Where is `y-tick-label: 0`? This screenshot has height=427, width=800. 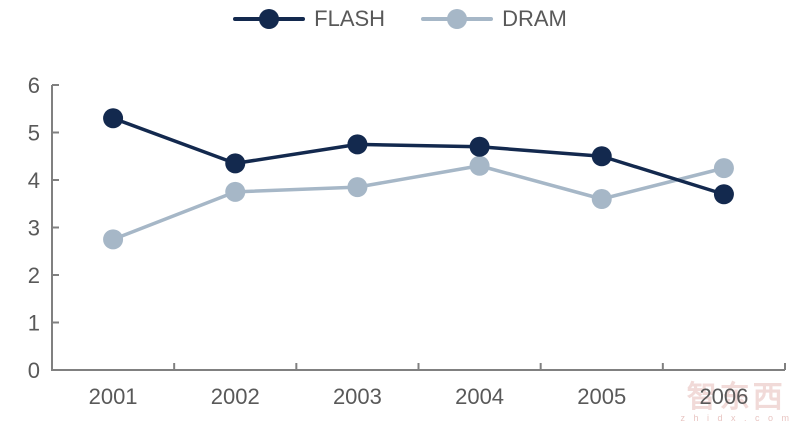 y-tick-label: 0 is located at coordinates (34, 370).